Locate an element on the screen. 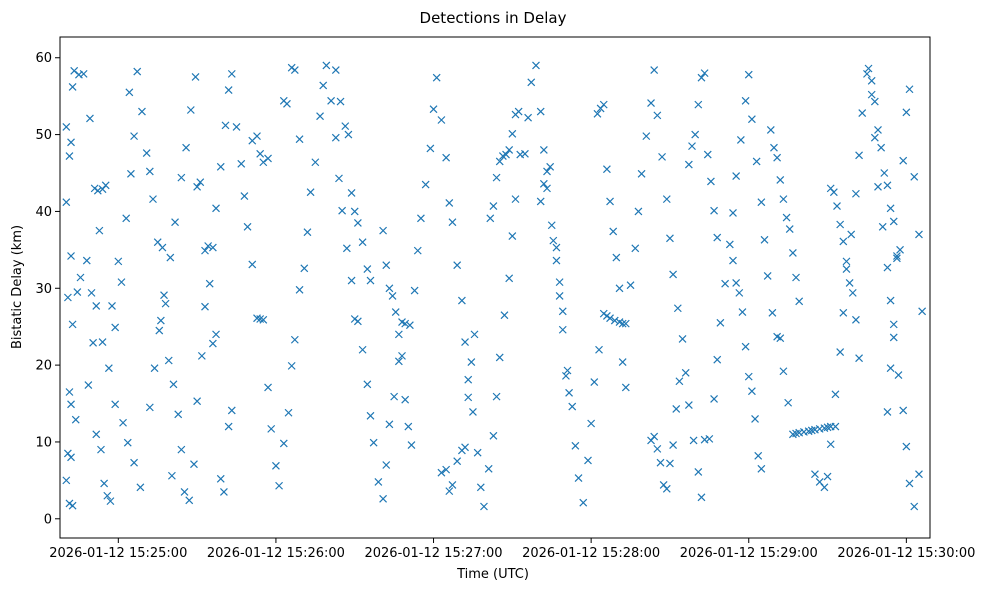 The width and height of the screenshot is (987, 590). x-tick-label: 2026-01-12 15:29:00 is located at coordinates (749, 553).